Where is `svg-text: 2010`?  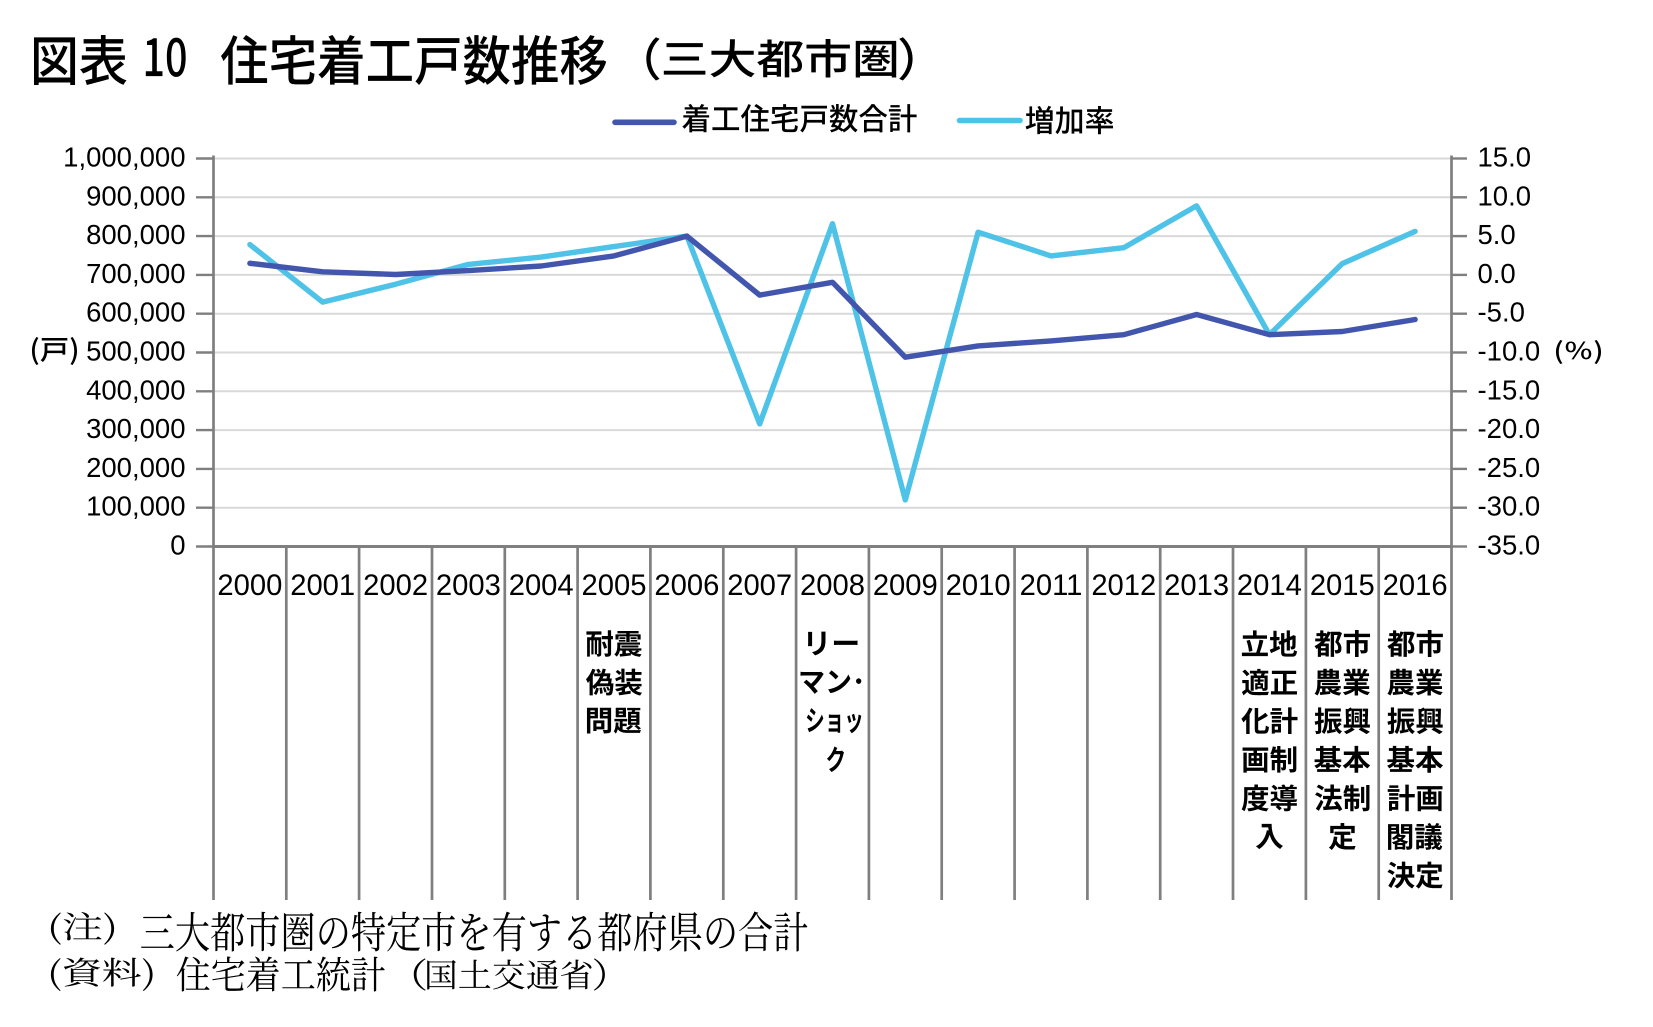
svg-text: 2010 is located at coordinates (978, 586).